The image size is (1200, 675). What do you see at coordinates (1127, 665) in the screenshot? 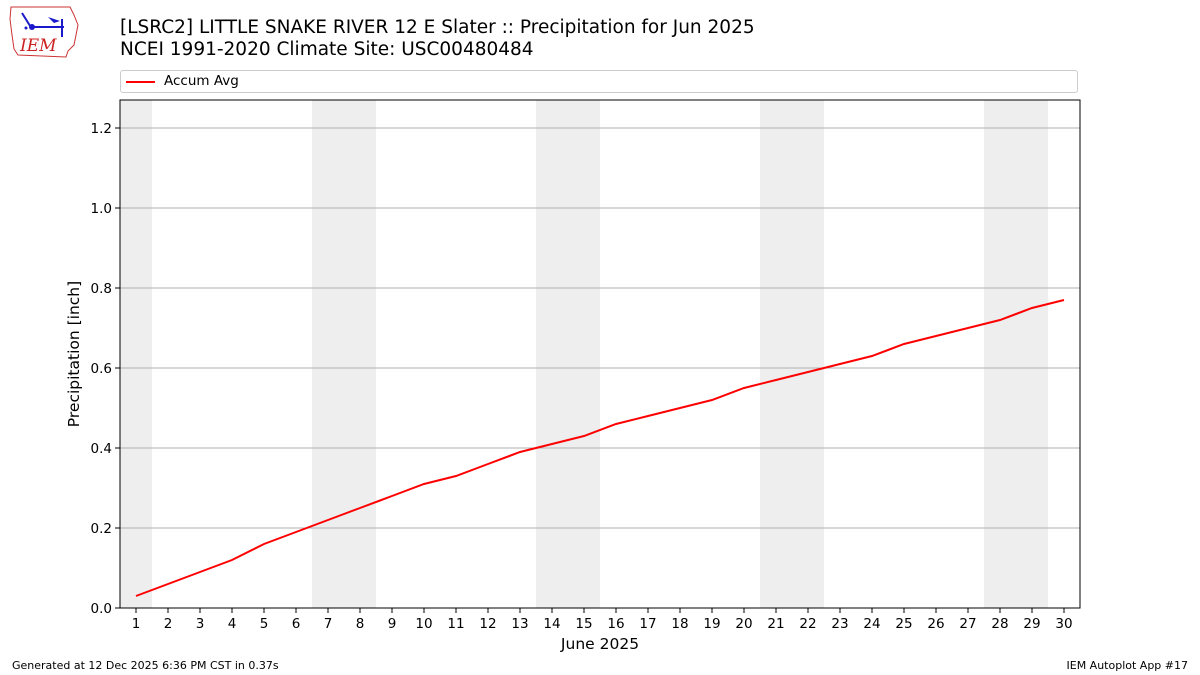
I see `footer-app: IEM Autoplot App #17` at bounding box center [1127, 665].